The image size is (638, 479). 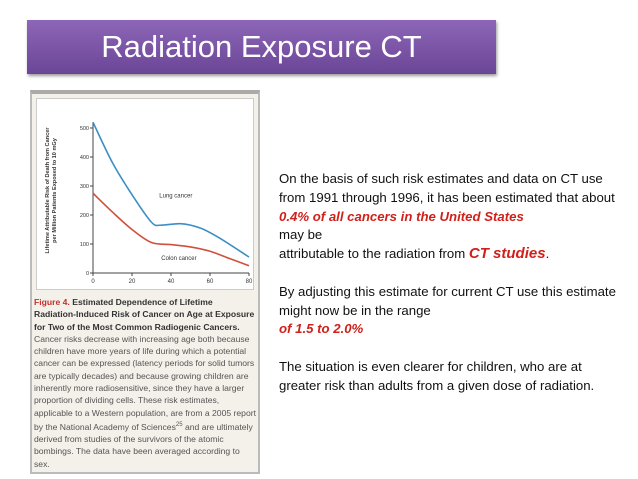 I want to click on p1-highlight: 0.4% of all cancers in the United States, so click(x=401, y=216).